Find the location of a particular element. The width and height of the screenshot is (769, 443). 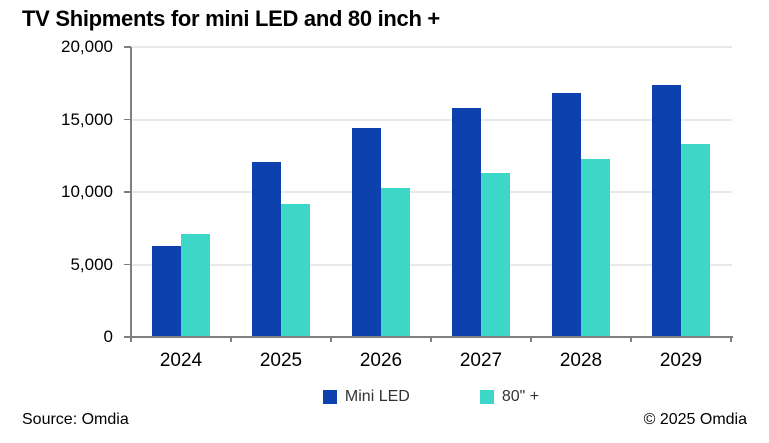

y-axis-tick-label: 15,000 is located at coordinates (87, 119).